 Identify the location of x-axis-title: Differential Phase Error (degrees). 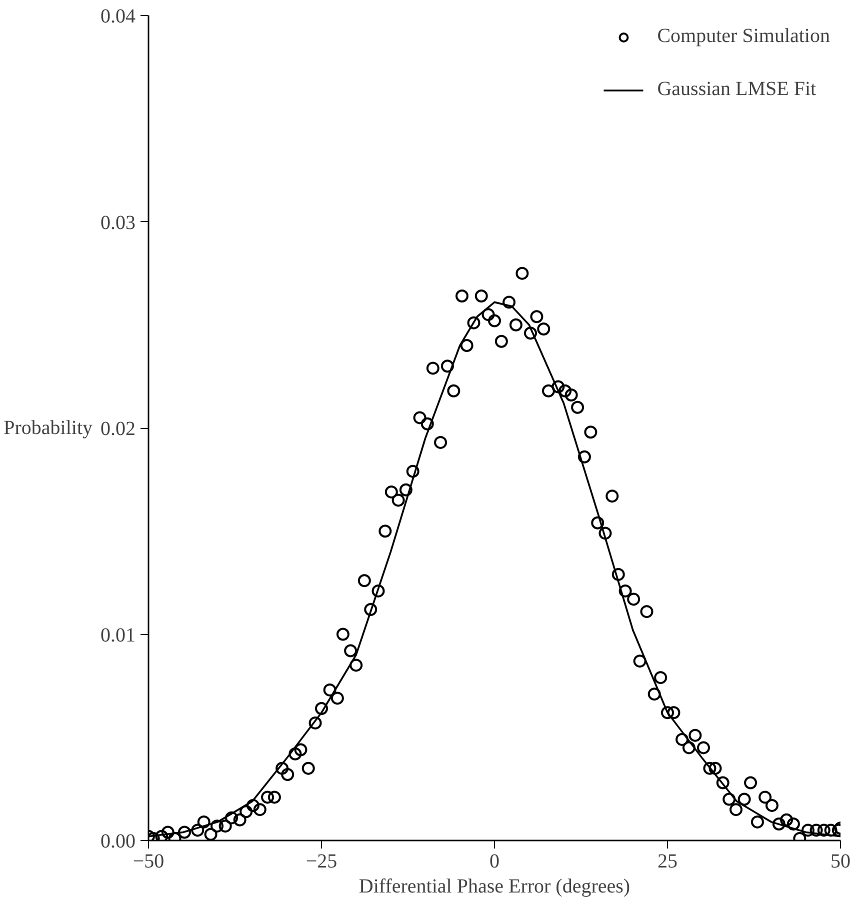
(494, 887).